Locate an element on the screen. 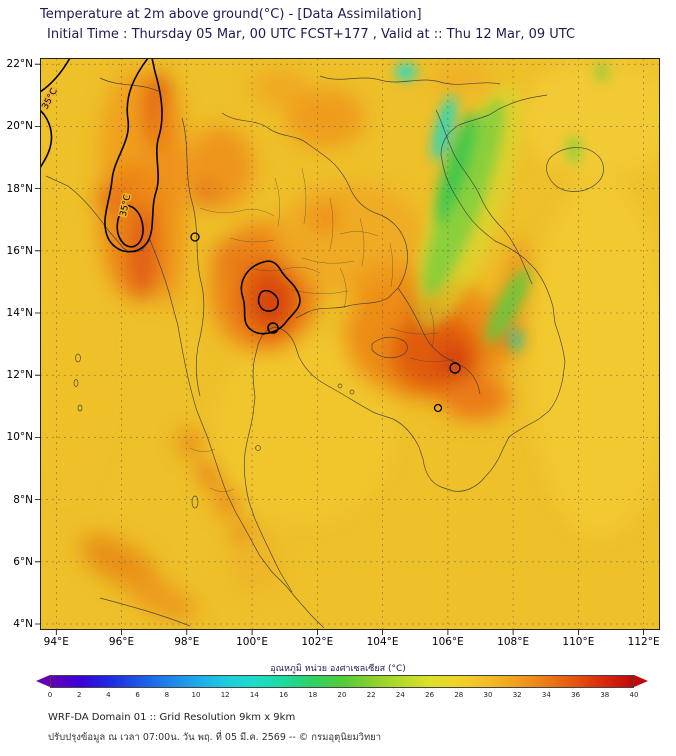  colorbar-tick-label: 20 is located at coordinates (342, 695).